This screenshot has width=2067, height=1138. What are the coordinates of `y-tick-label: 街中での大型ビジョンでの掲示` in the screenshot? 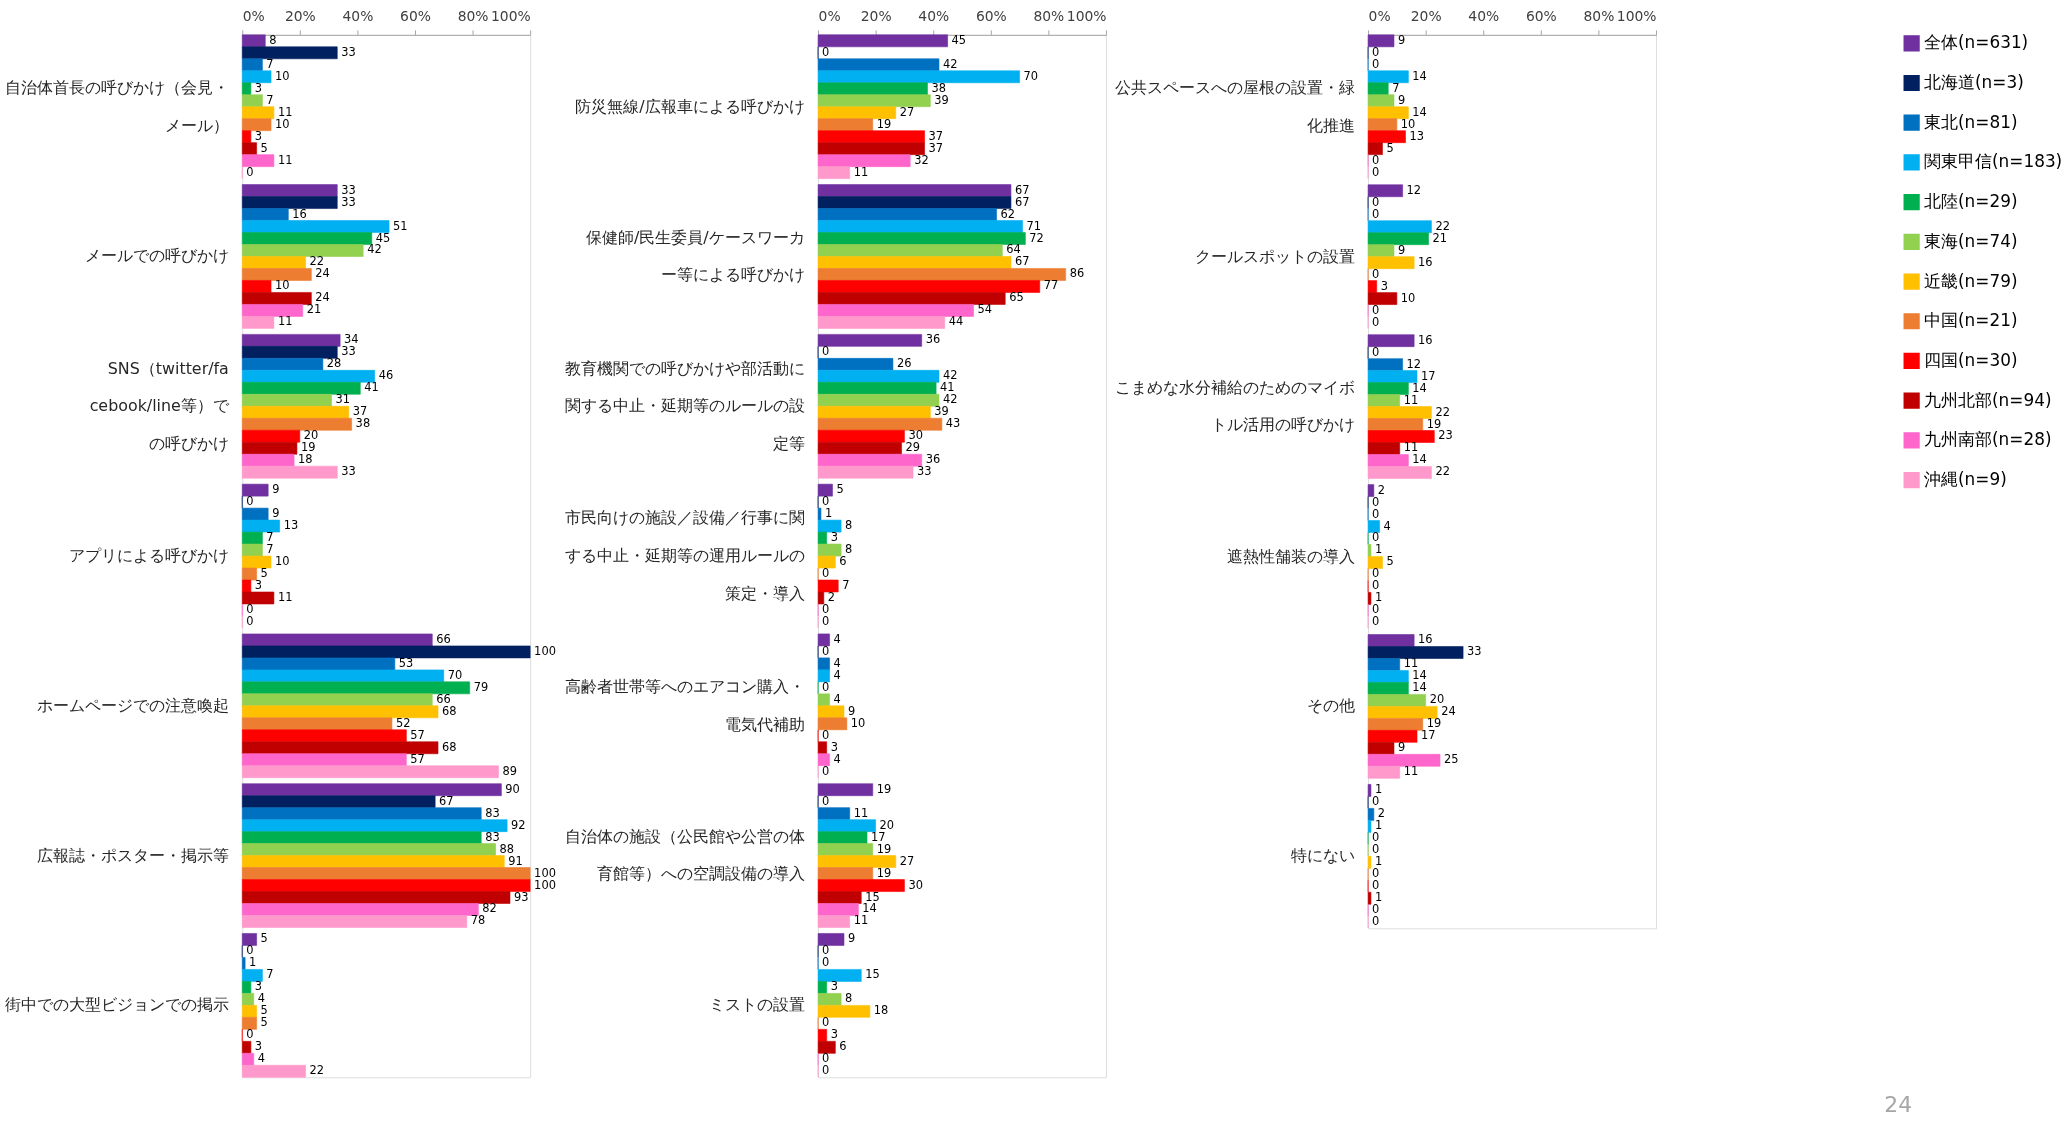 It's located at (116, 1005).